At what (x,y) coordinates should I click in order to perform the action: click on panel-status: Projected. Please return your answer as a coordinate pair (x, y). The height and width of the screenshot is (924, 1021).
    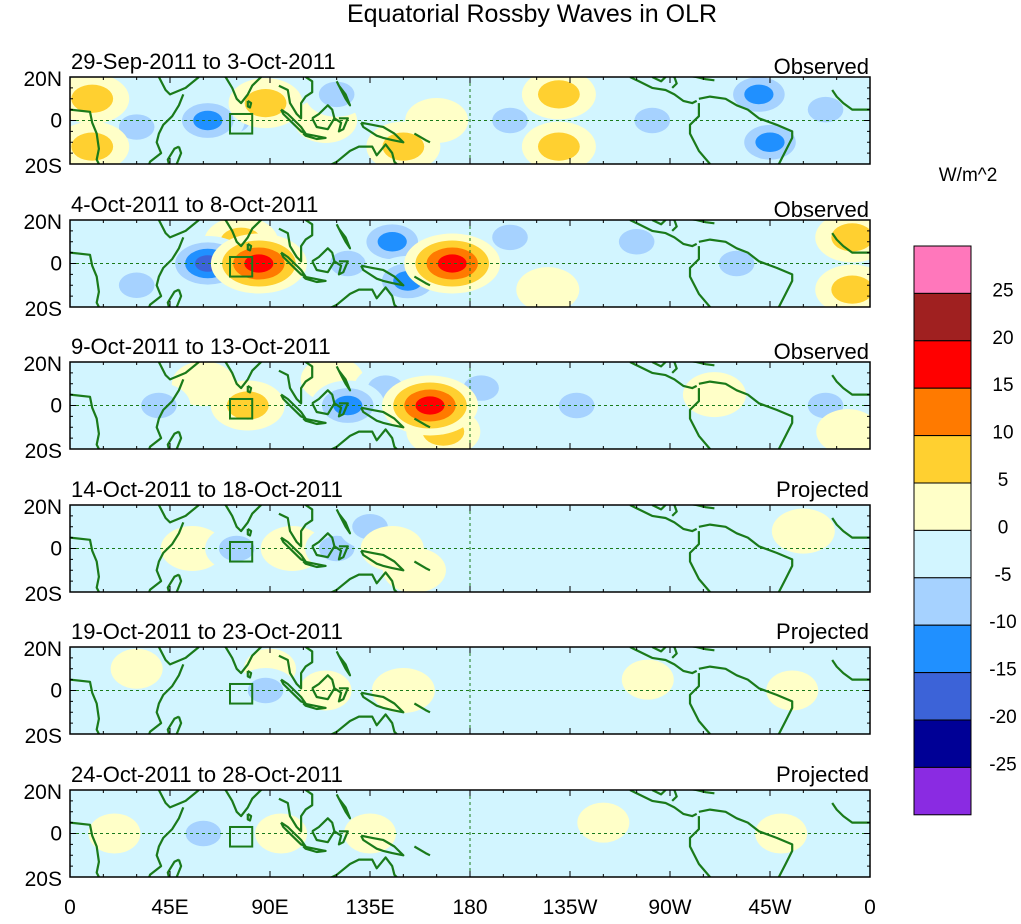
    Looking at the image, I should click on (822, 631).